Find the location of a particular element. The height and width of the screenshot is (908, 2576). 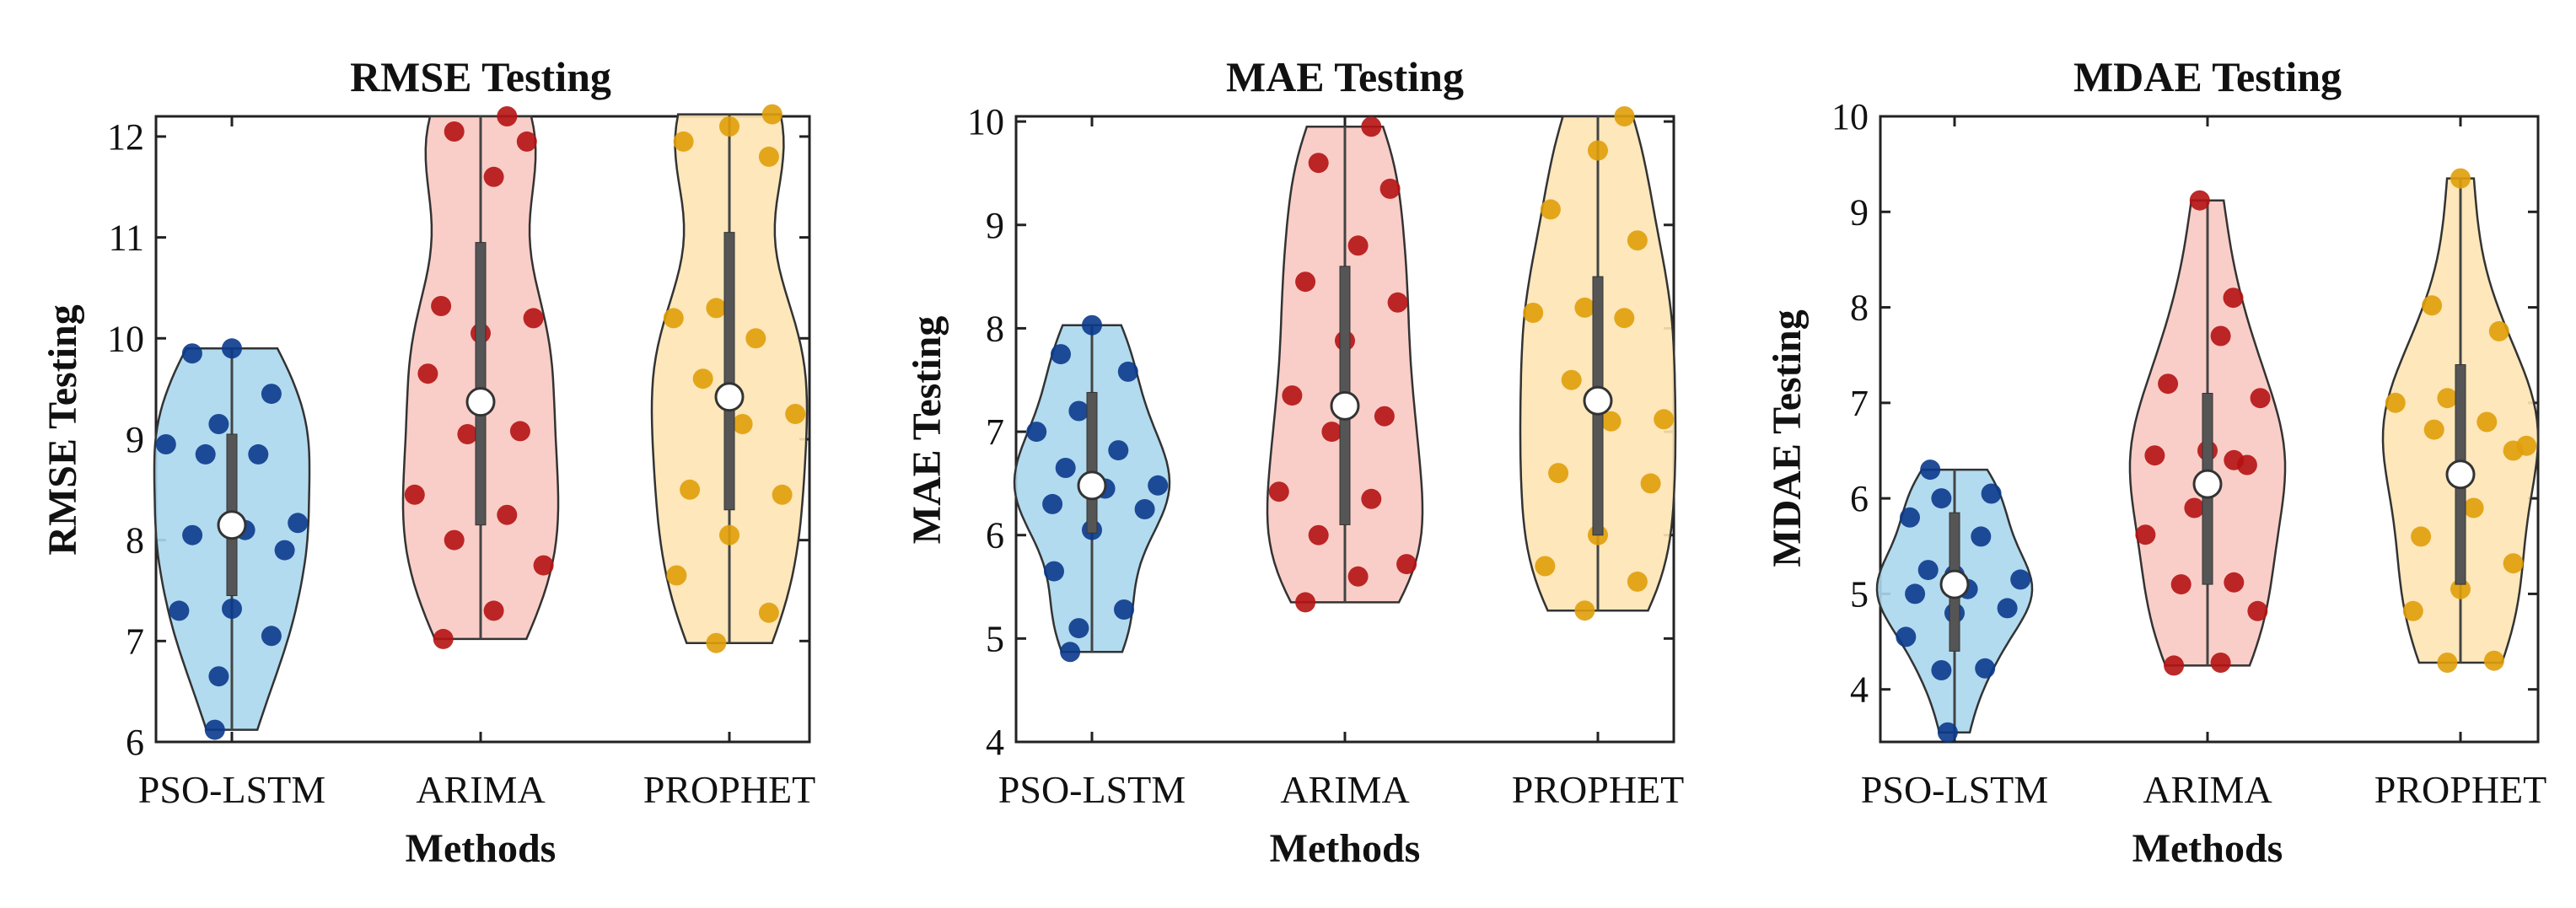

panel-mae-category-3: PROPHET is located at coordinates (1598, 789).